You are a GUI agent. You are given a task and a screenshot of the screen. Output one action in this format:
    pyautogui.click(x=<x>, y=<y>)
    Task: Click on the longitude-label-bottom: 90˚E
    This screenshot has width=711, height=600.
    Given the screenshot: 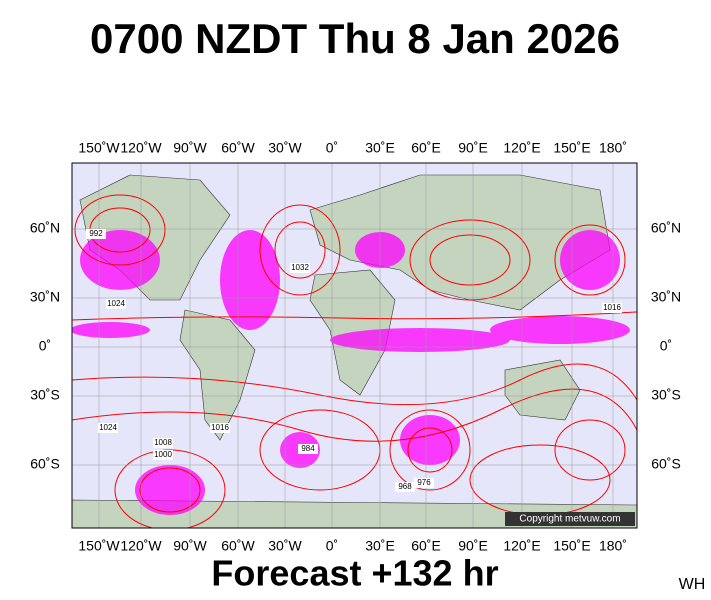 What is the action you would take?
    pyautogui.click(x=473, y=546)
    